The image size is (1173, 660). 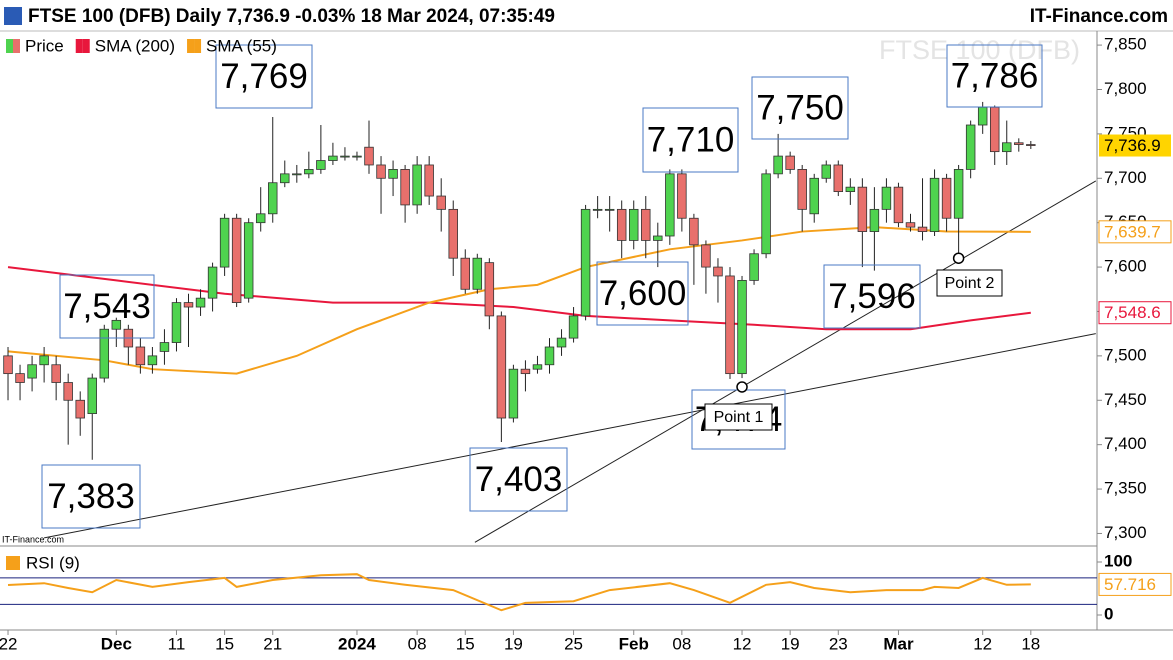 I want to click on legend-label: Price, so click(x=44, y=45).